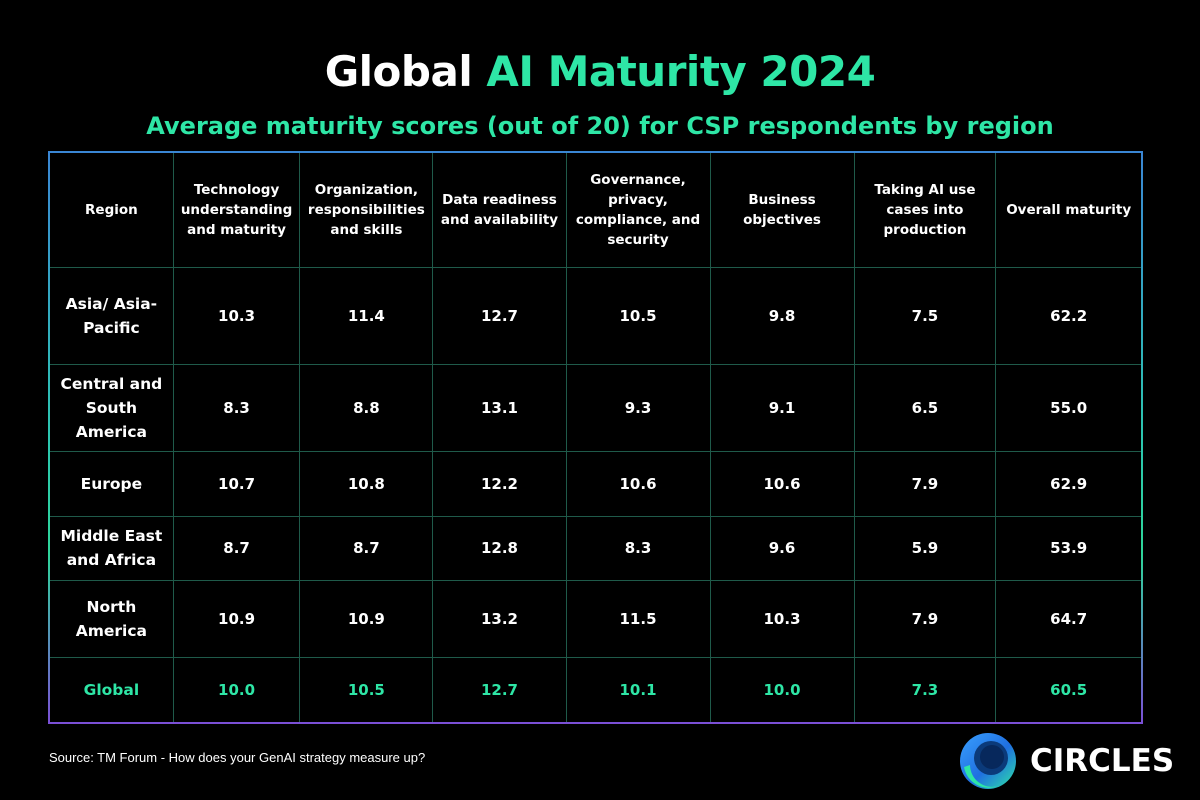 The height and width of the screenshot is (800, 1200). Describe the element at coordinates (112, 618) in the screenshot. I see `region-label: North America` at that location.